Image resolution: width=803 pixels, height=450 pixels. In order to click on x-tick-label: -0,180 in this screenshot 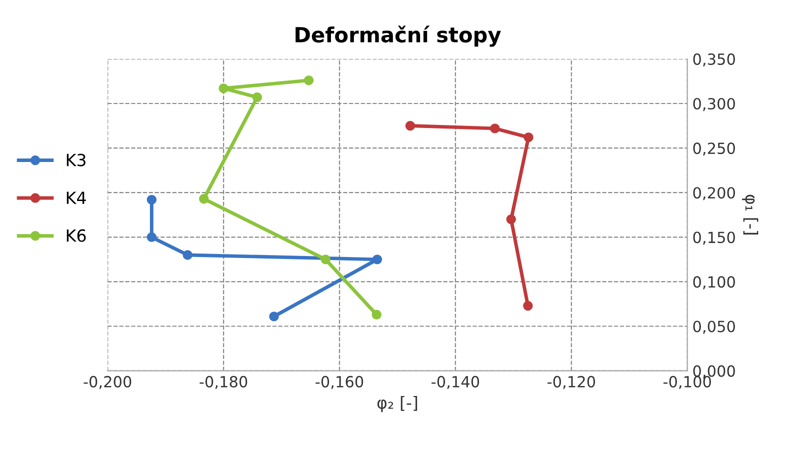, I will do `click(224, 383)`.